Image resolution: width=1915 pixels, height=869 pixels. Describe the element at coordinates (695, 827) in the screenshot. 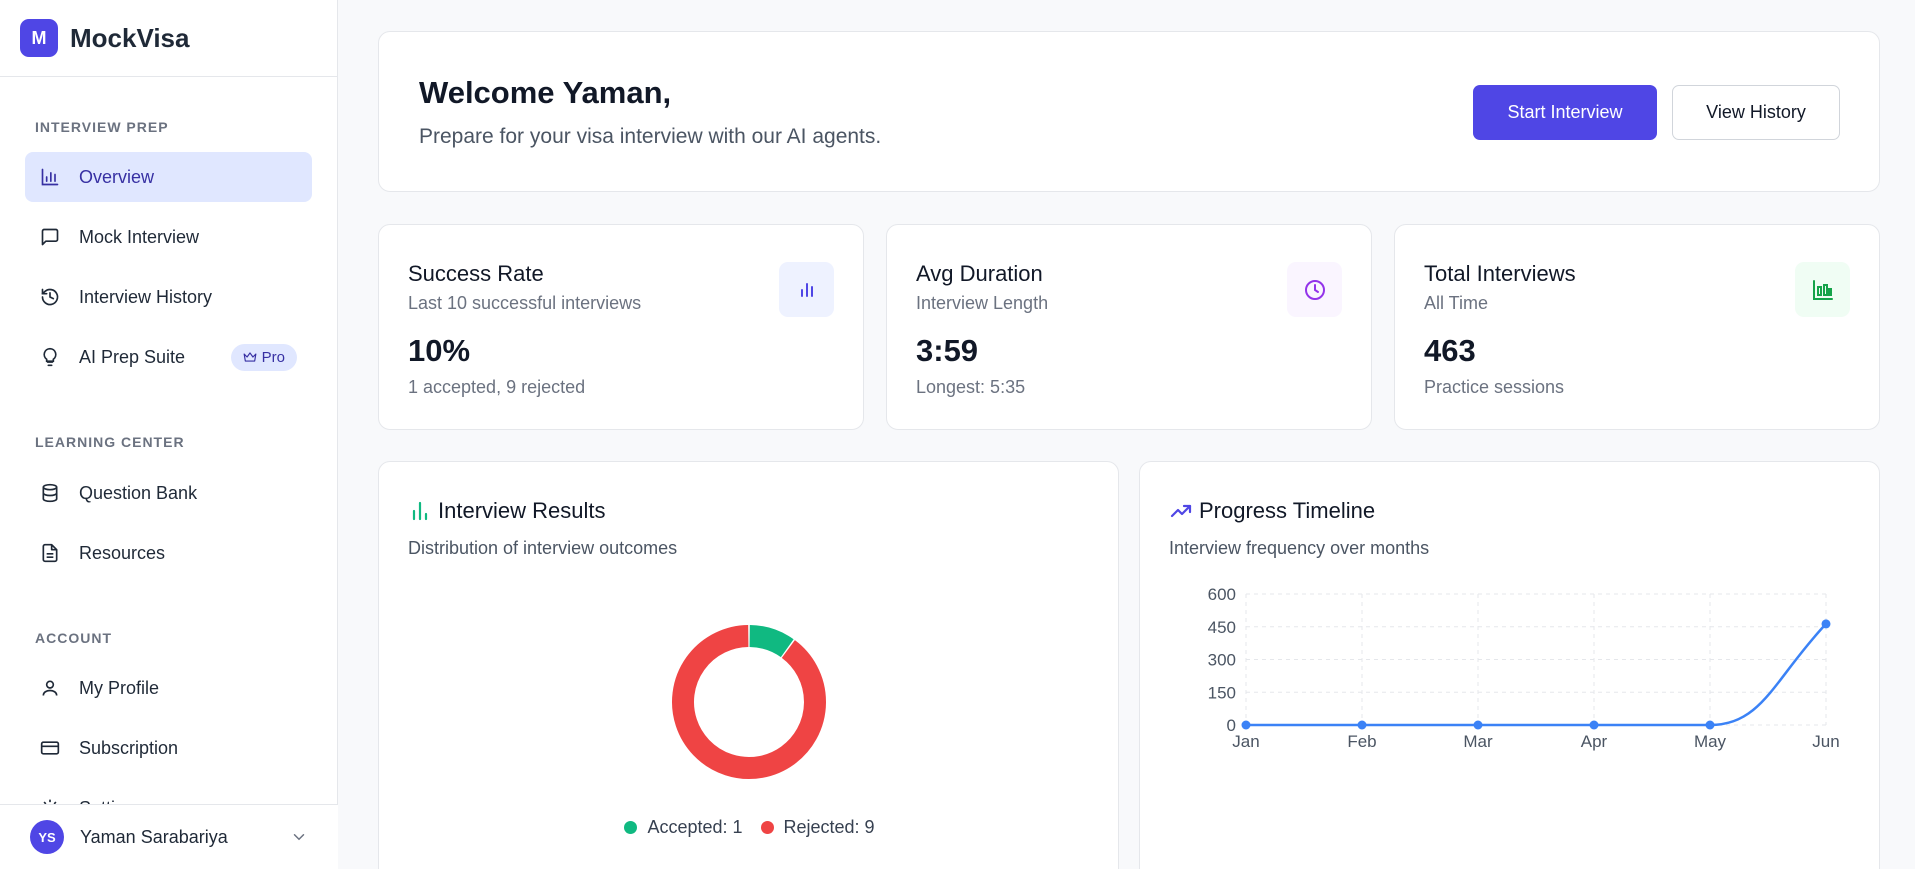

I see `legend-label: Accepted: 1` at that location.